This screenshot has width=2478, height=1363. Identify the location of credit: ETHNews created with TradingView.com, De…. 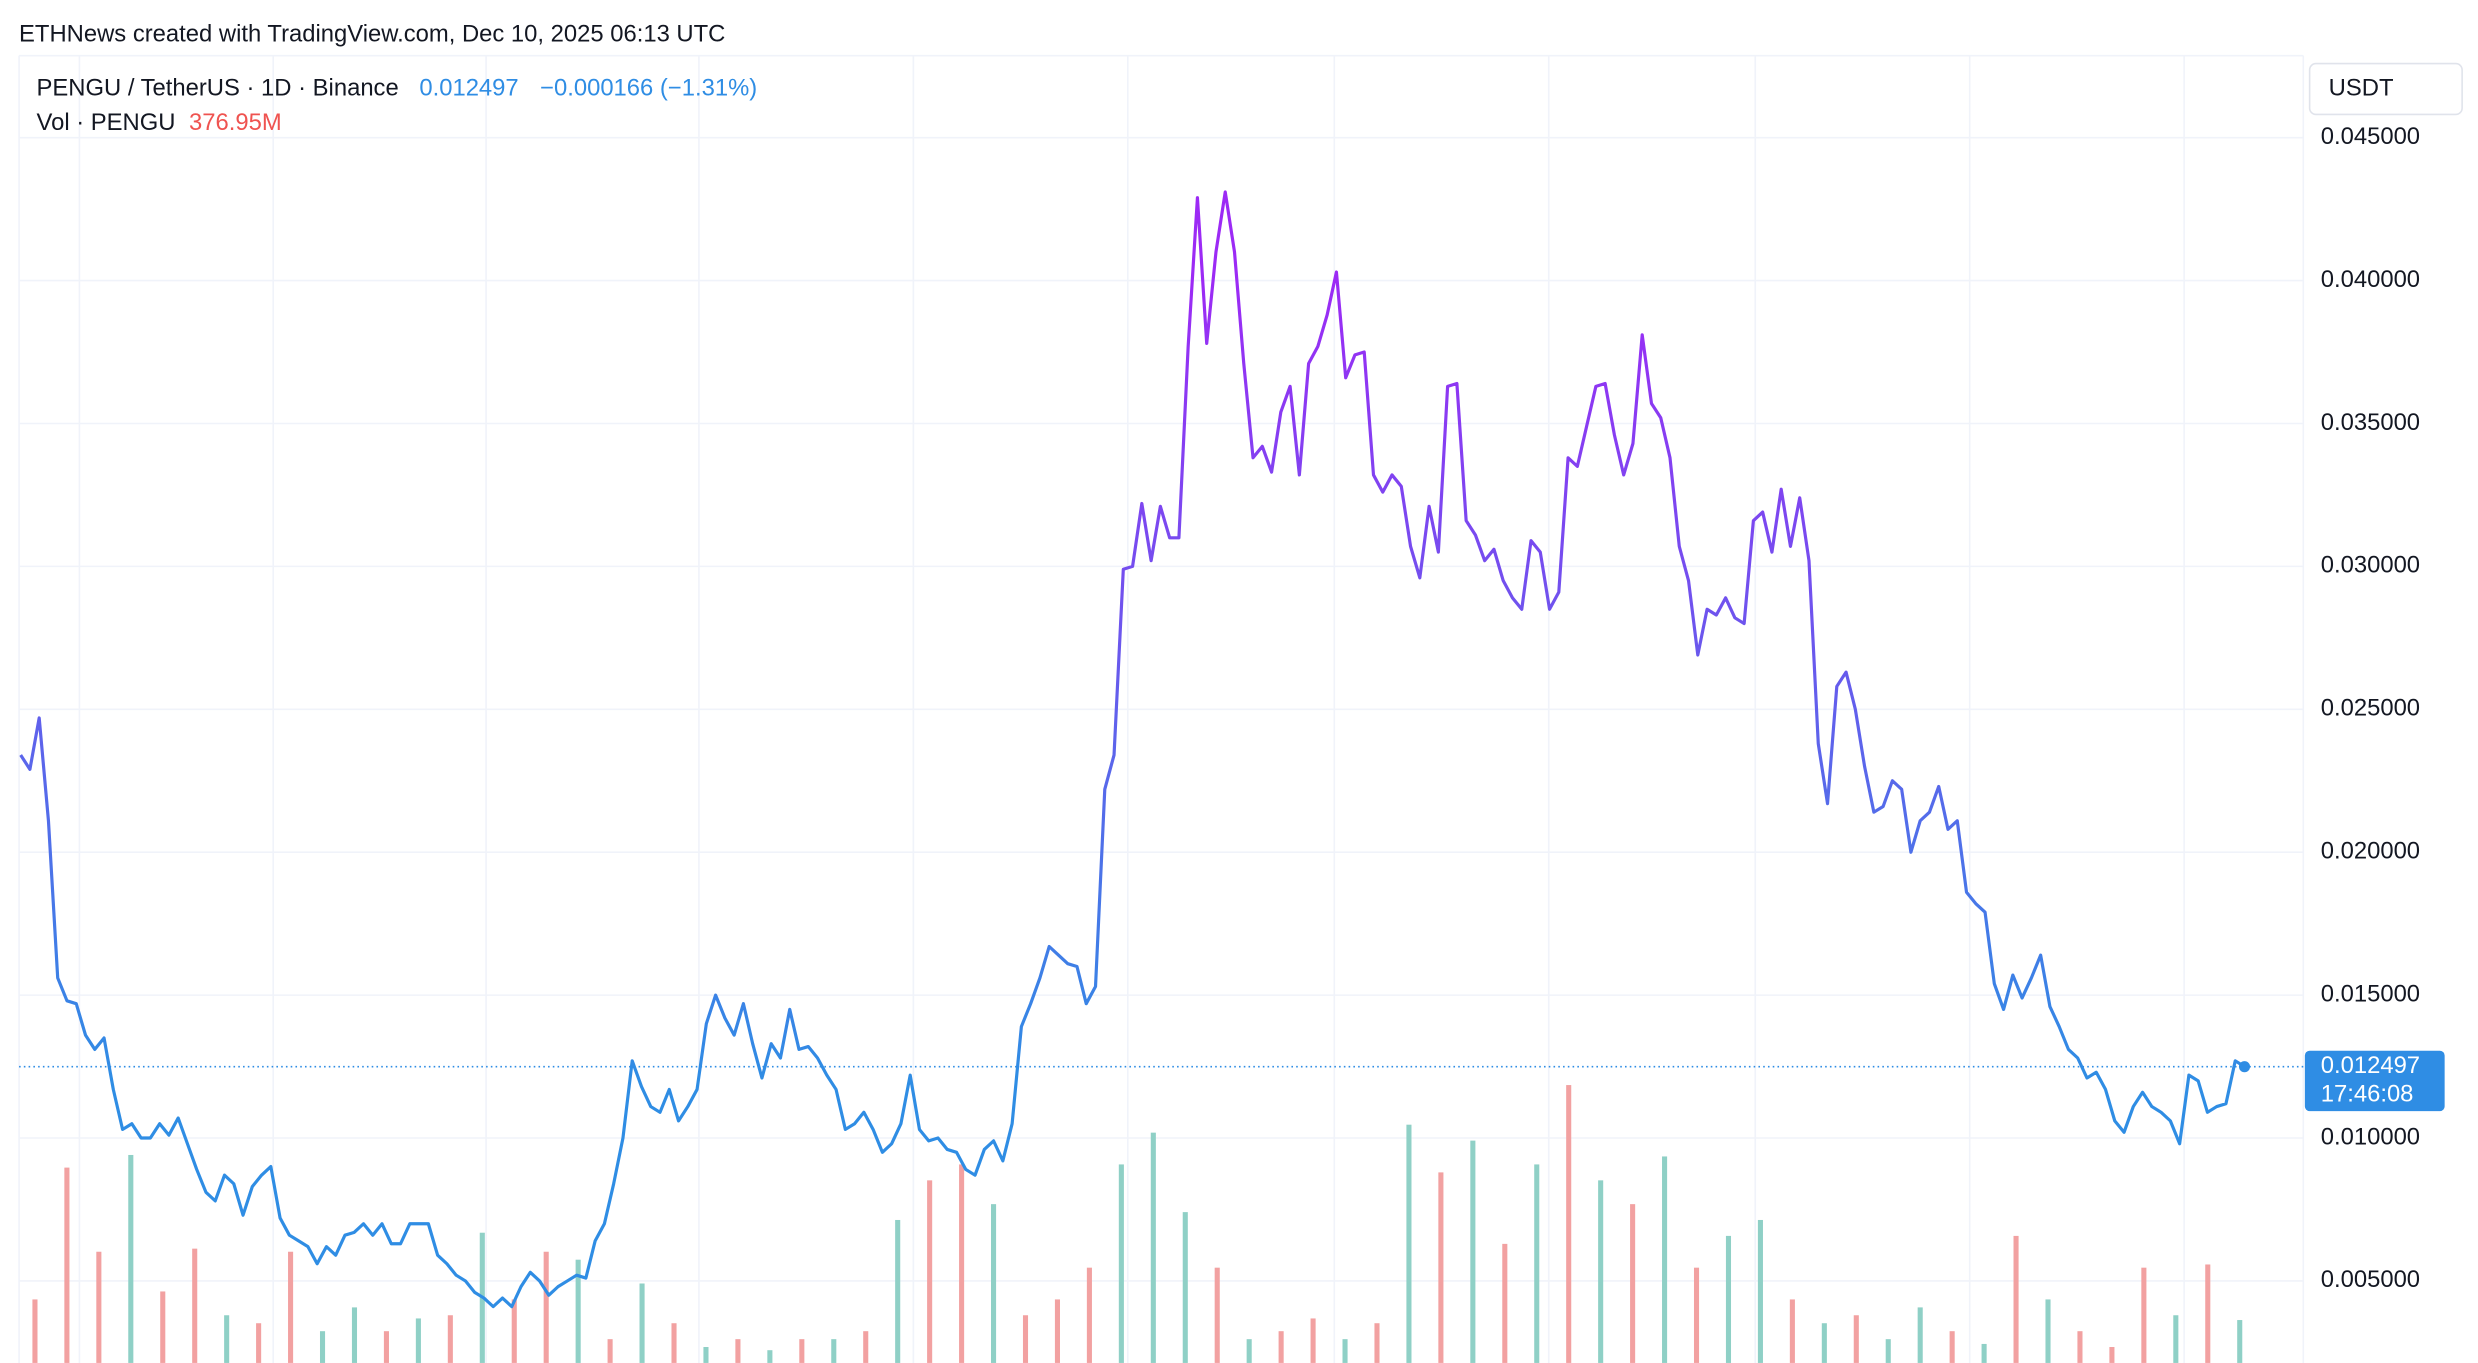
(372, 33).